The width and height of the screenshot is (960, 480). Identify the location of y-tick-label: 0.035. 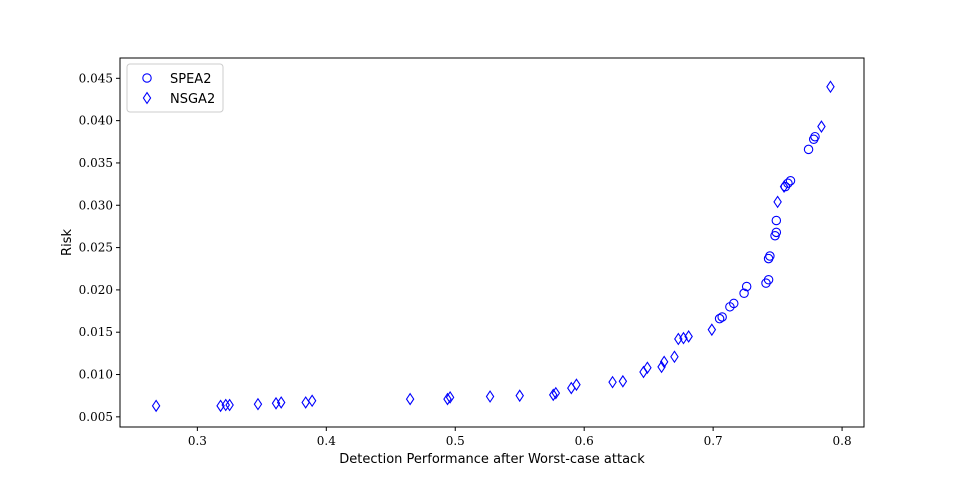
(96, 163).